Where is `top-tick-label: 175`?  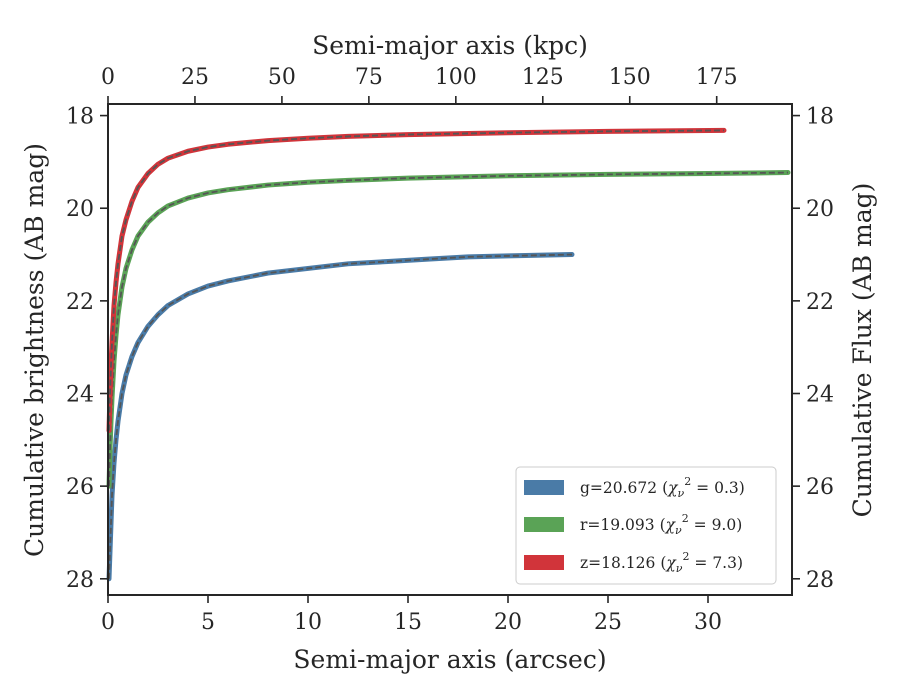 top-tick-label: 175 is located at coordinates (717, 77).